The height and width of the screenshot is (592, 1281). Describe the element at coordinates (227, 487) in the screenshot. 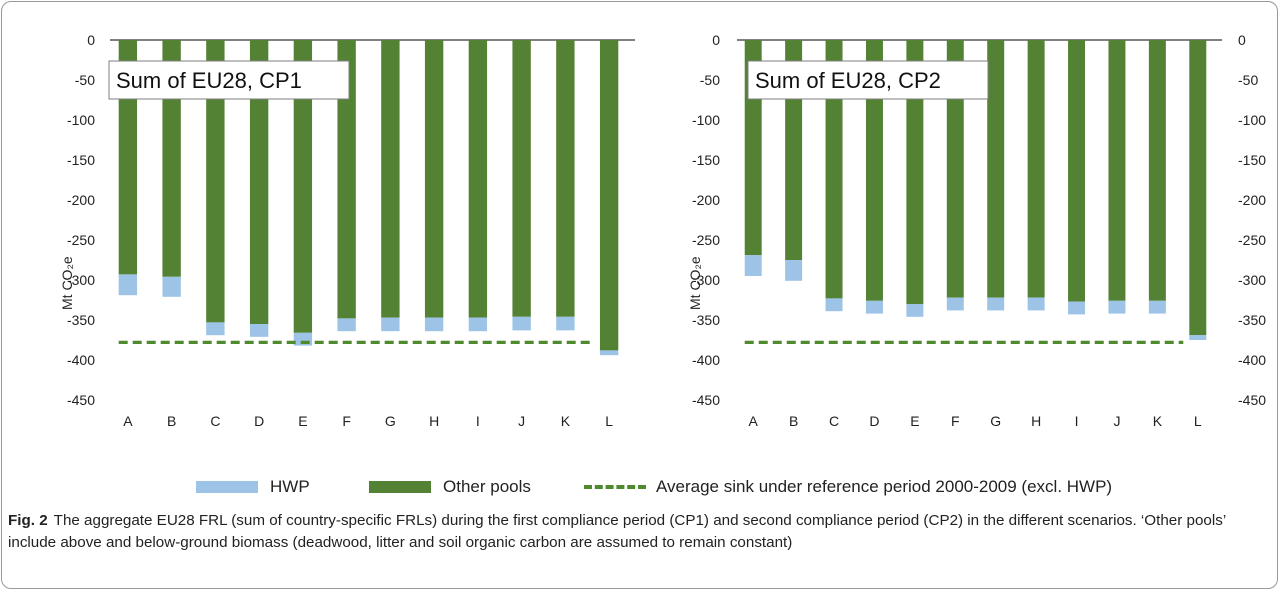

I see `legend-swatch-hwp` at that location.